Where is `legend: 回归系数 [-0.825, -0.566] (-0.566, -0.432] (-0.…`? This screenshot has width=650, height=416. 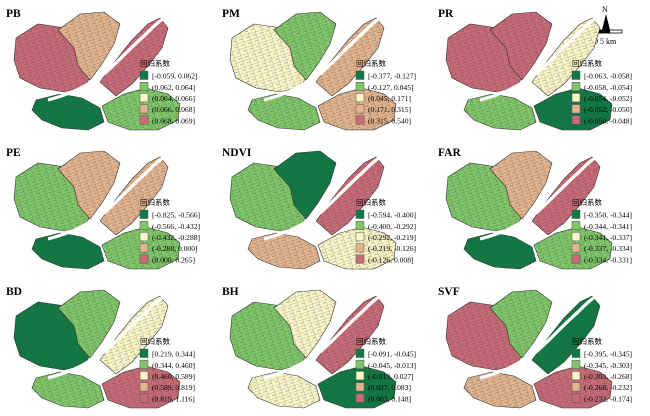 legend: 回归系数 [-0.825, -0.566] (-0.566, -0.432] (-0.… is located at coordinates (169, 230).